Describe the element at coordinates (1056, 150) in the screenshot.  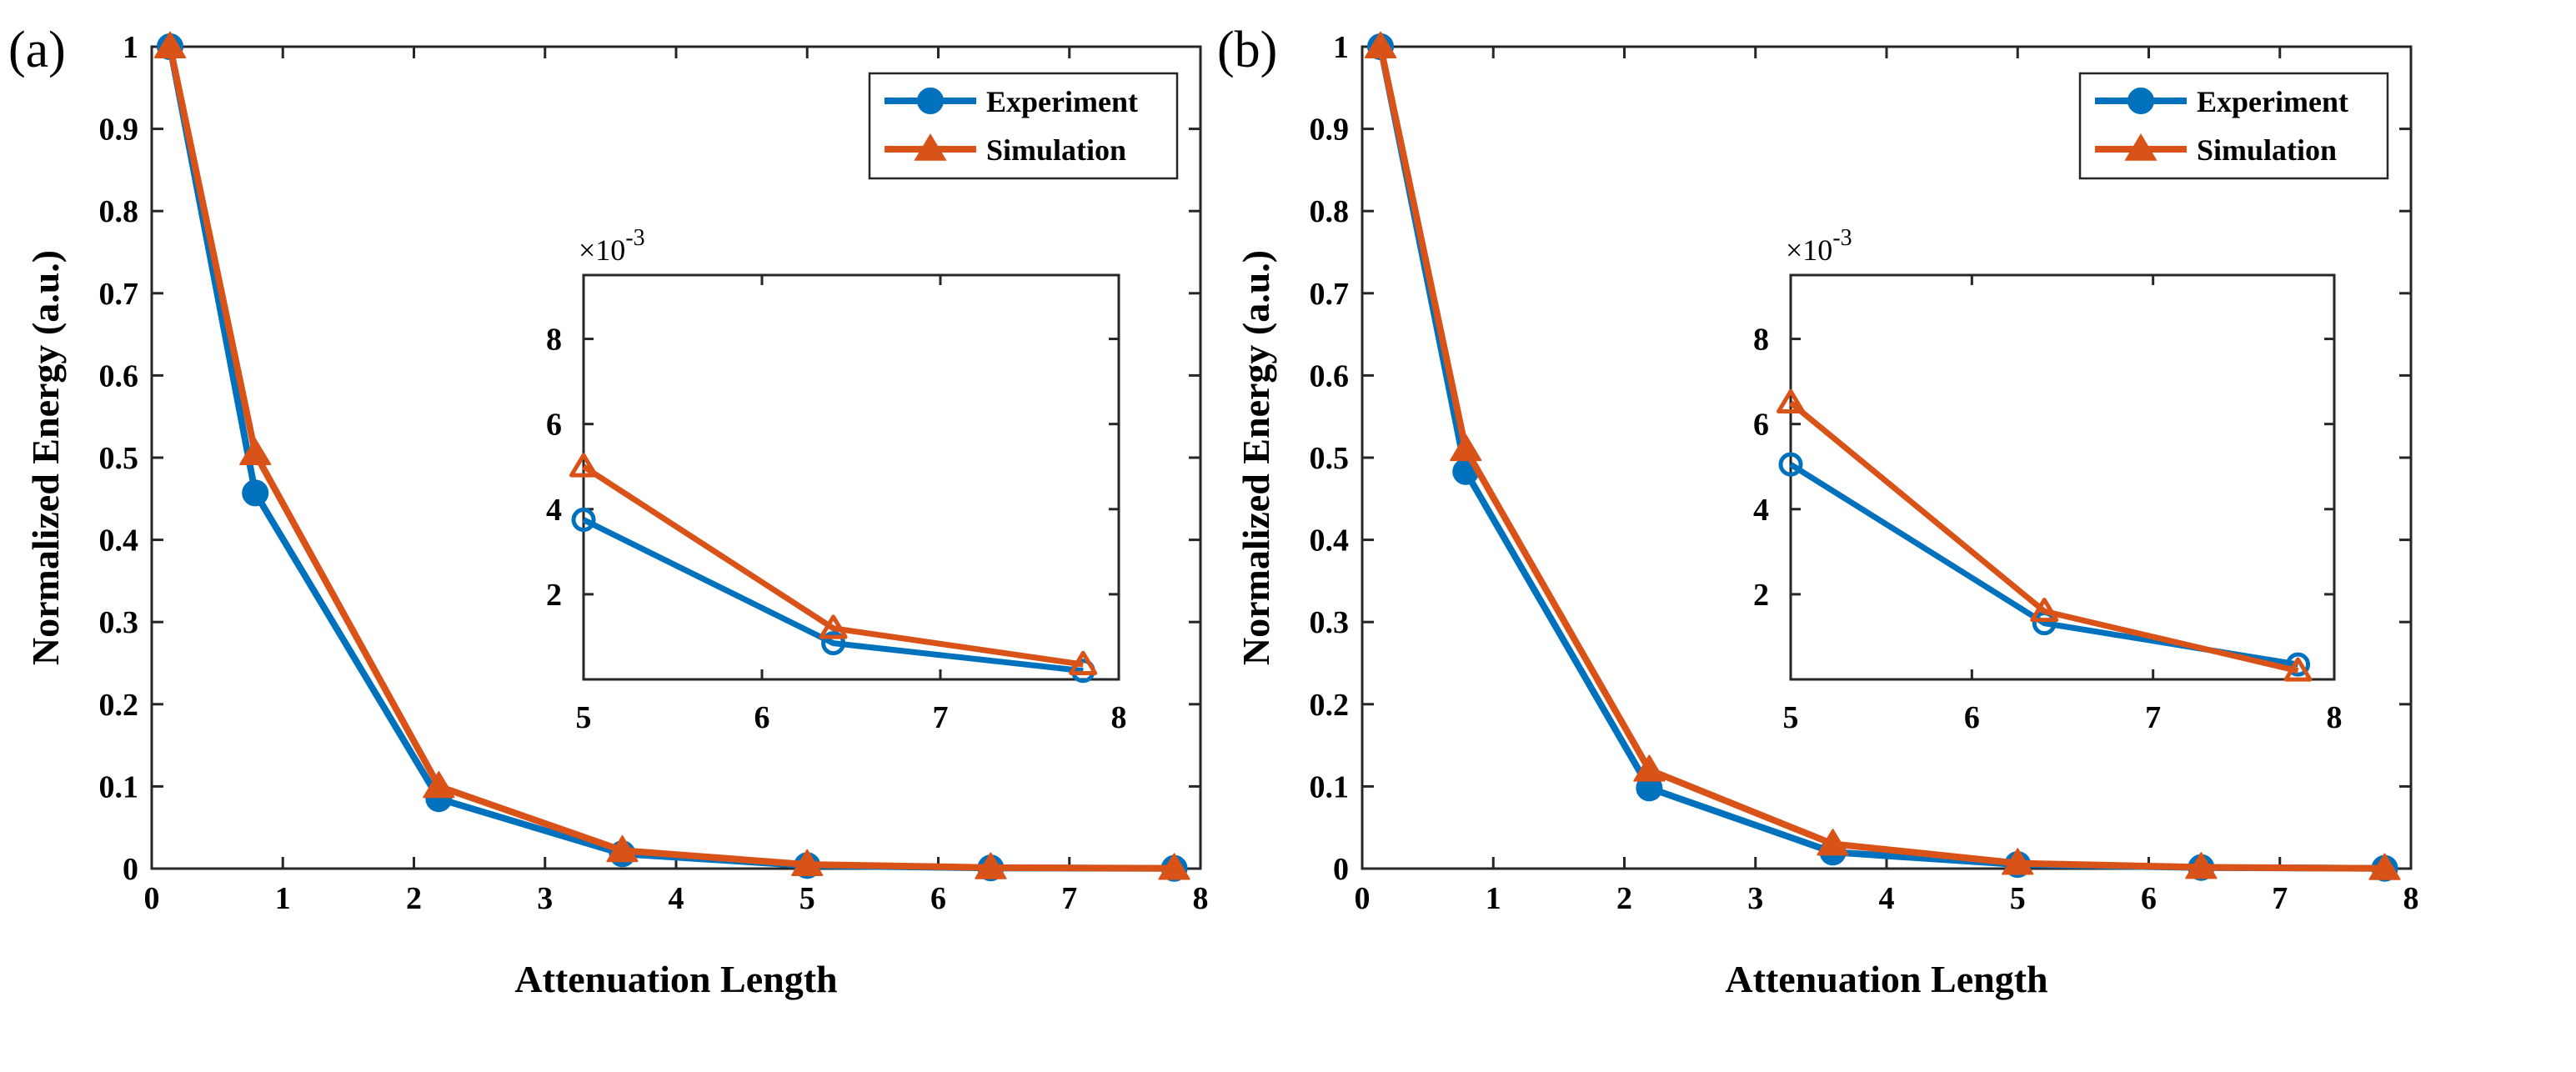
I see `panel-a-legend-simulation-label: Simulation` at that location.